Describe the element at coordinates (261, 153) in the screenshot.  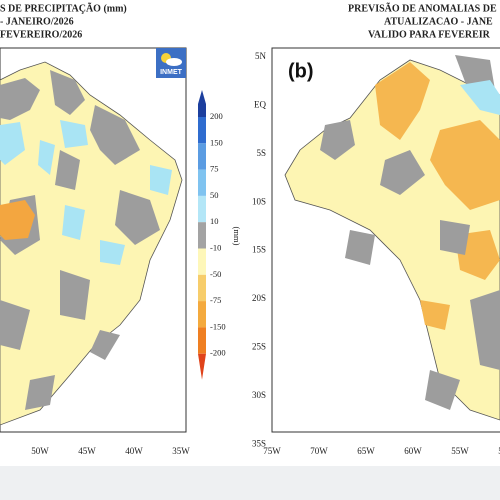
I see `y-tick-label: 5S` at that location.